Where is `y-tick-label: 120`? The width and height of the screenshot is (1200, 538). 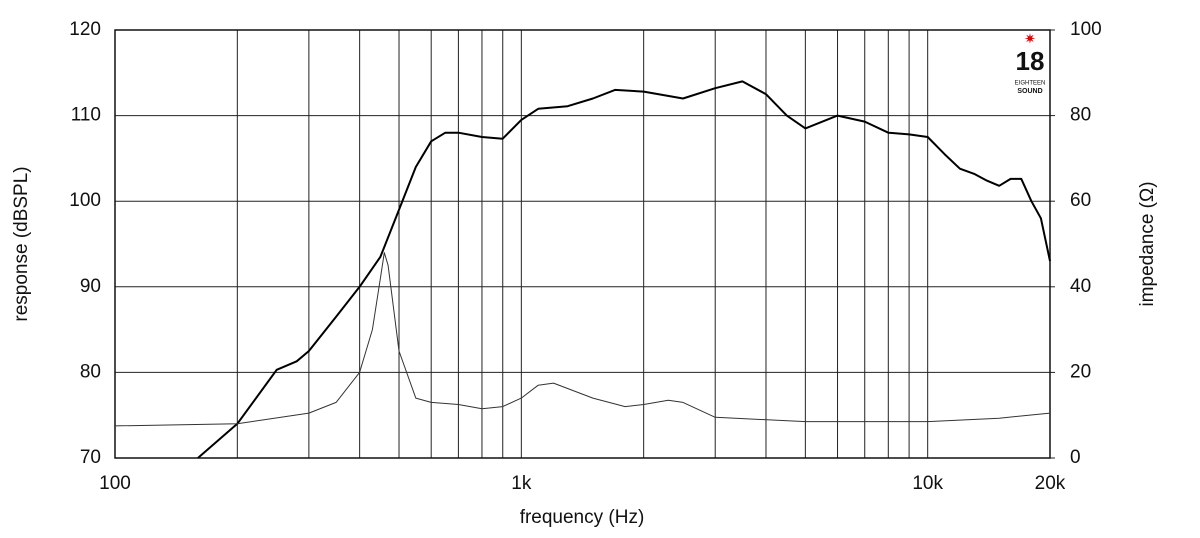
y-tick-label: 120 is located at coordinates (85, 29).